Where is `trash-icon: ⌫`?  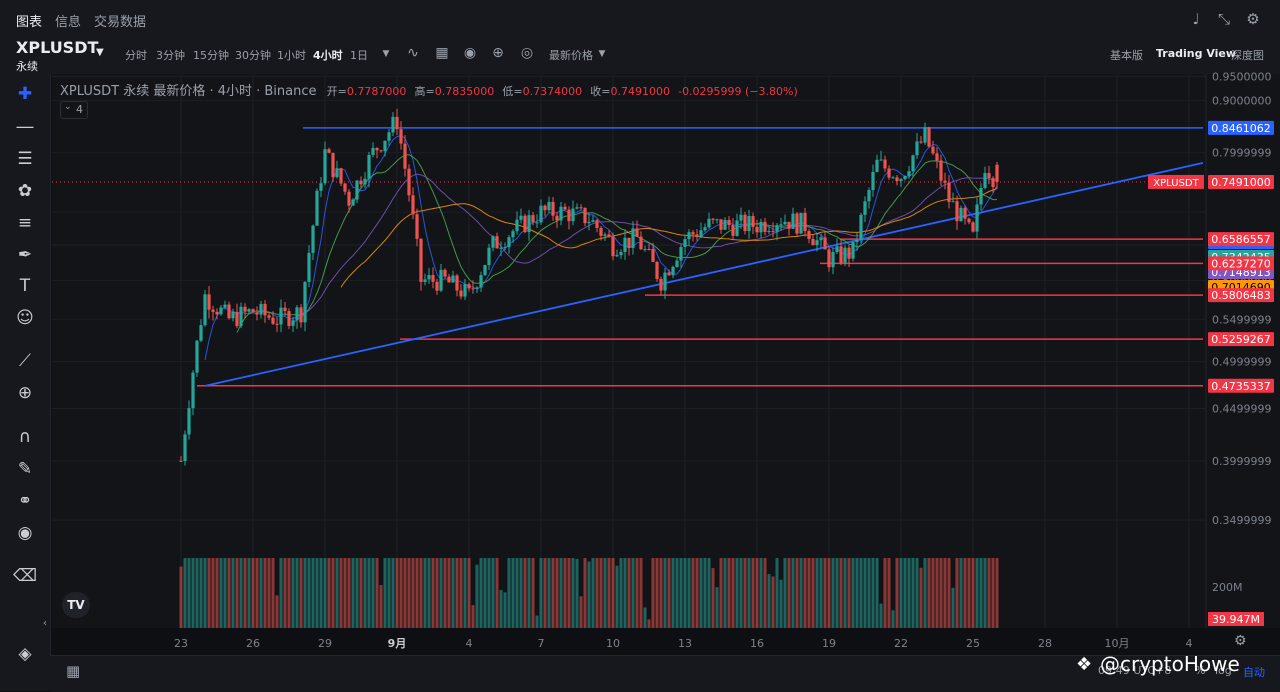 trash-icon: ⌫ is located at coordinates (25, 576).